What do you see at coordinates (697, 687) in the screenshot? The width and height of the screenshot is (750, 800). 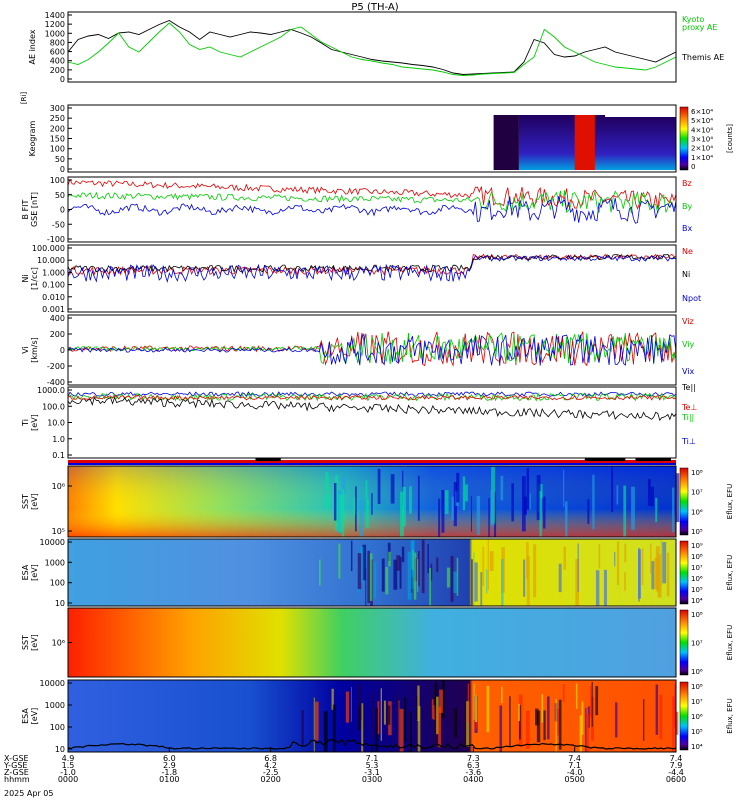 I see `colorbar-tick-esa-i-0: 10⁸` at bounding box center [697, 687].